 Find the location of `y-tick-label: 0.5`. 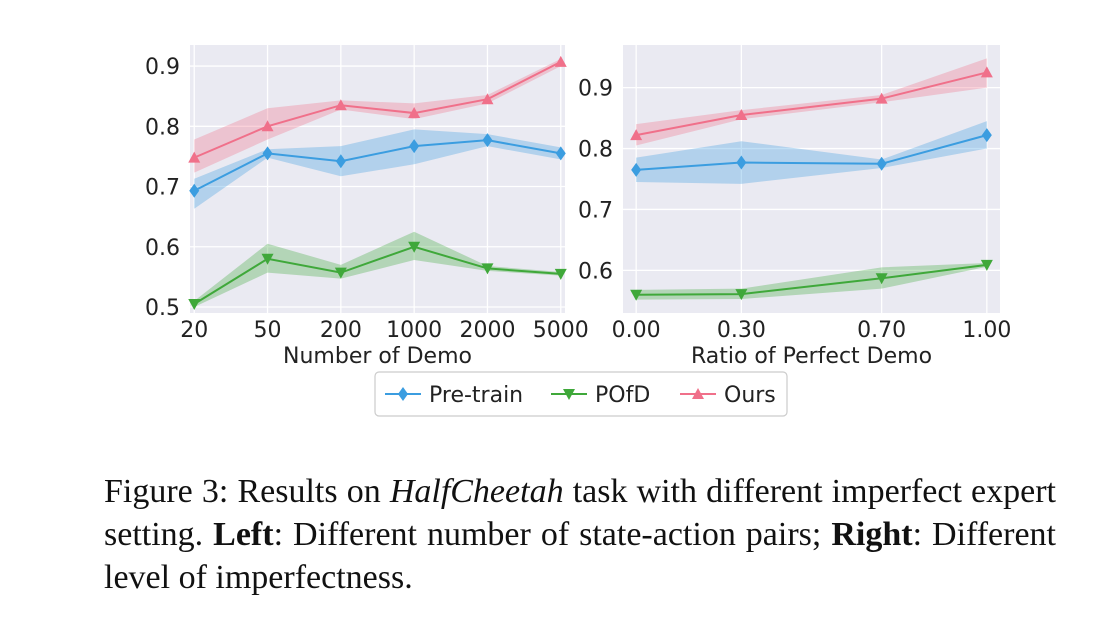

y-tick-label: 0.5 is located at coordinates (162, 308).